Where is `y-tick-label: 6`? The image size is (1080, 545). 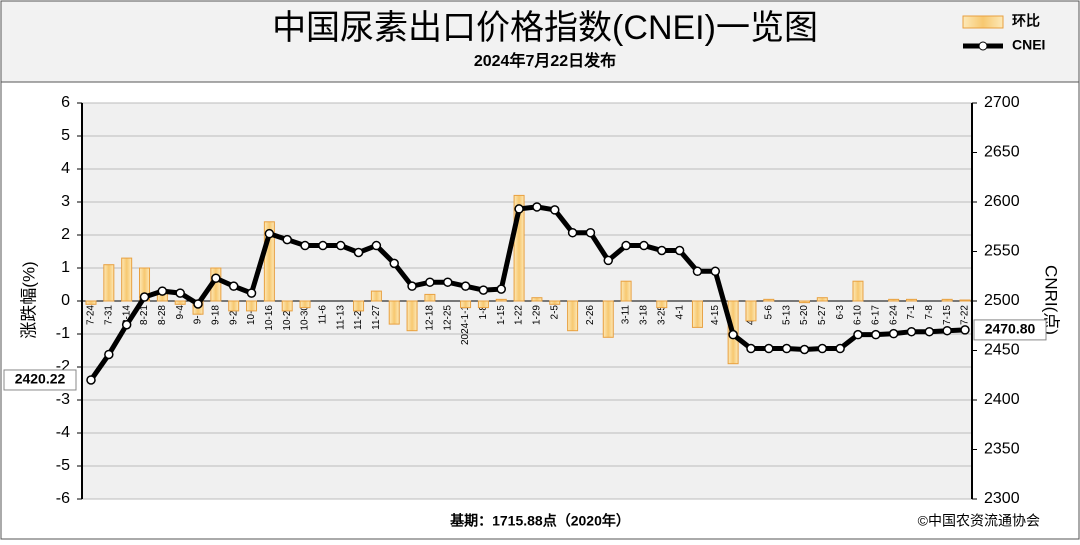 y-tick-label: 6 is located at coordinates (65, 102).